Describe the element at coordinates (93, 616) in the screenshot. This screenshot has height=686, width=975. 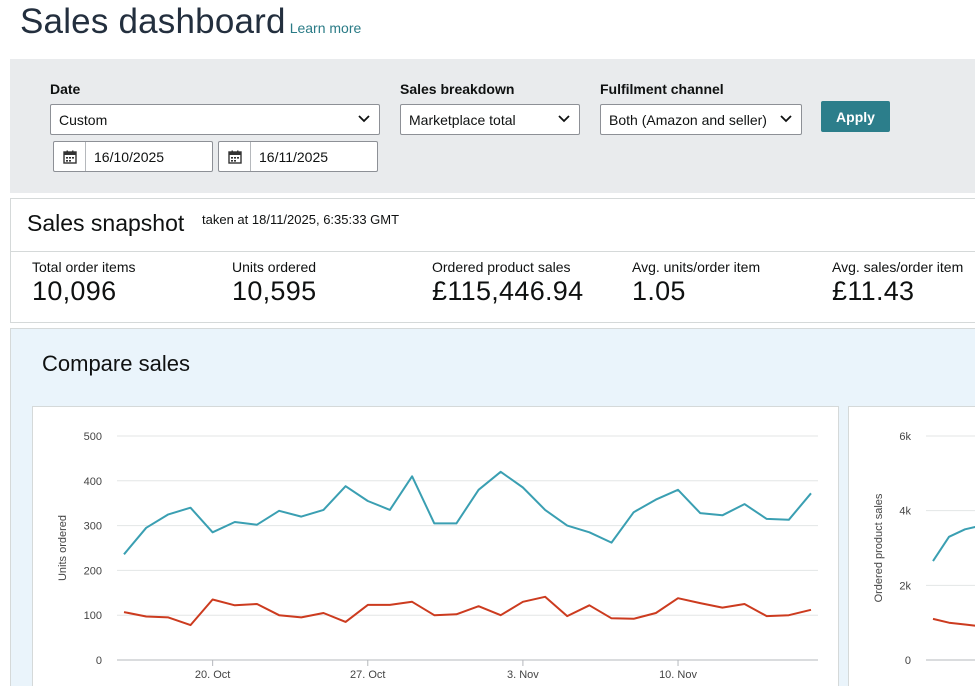
I see `y-tick-label: 100` at that location.